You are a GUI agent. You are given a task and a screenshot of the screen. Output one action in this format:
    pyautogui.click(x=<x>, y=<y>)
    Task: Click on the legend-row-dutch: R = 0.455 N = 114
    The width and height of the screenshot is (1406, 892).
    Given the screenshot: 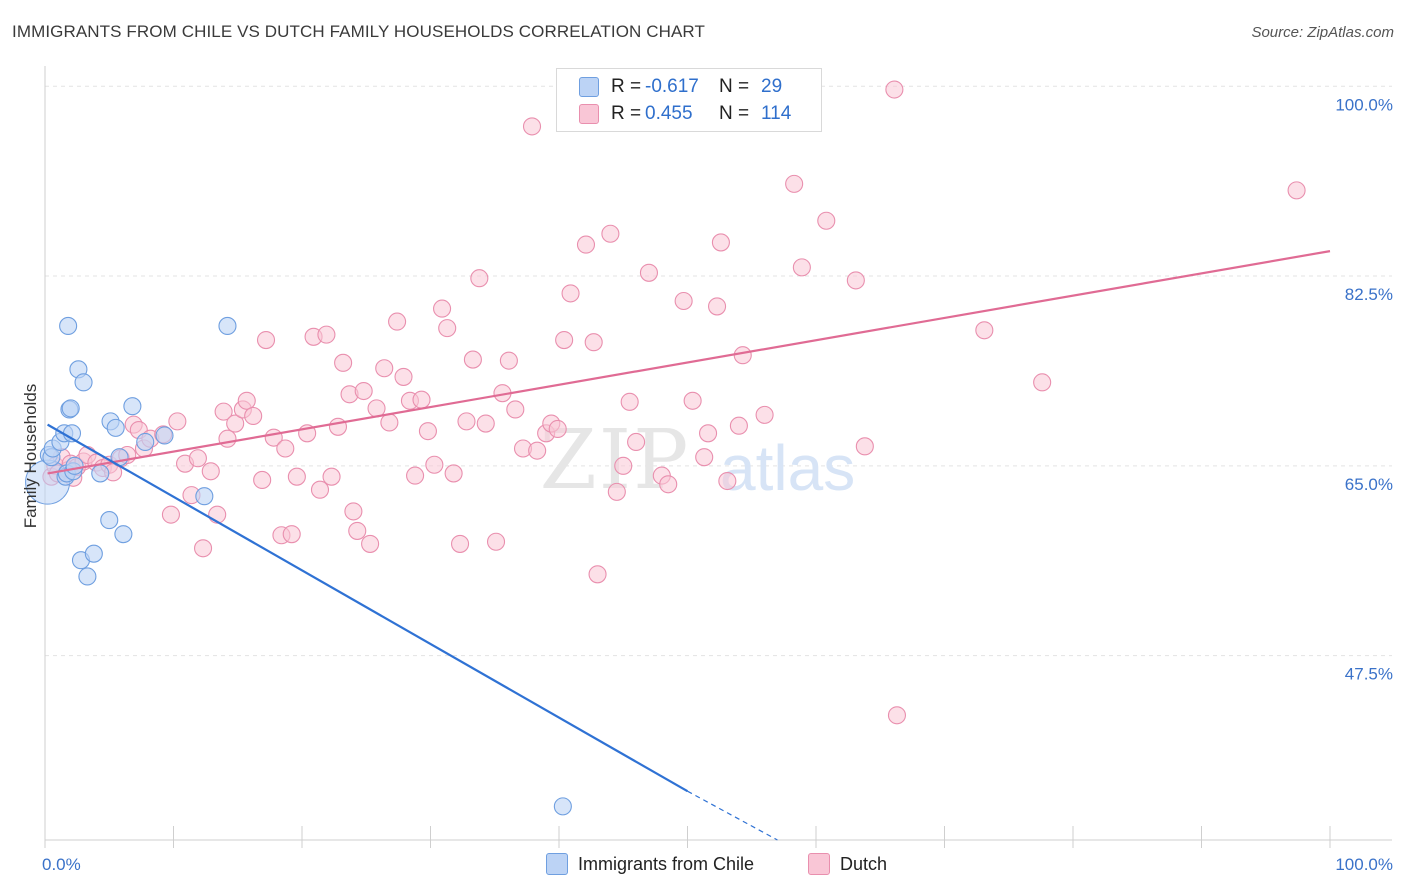 What is the action you would take?
    pyautogui.click(x=685, y=114)
    